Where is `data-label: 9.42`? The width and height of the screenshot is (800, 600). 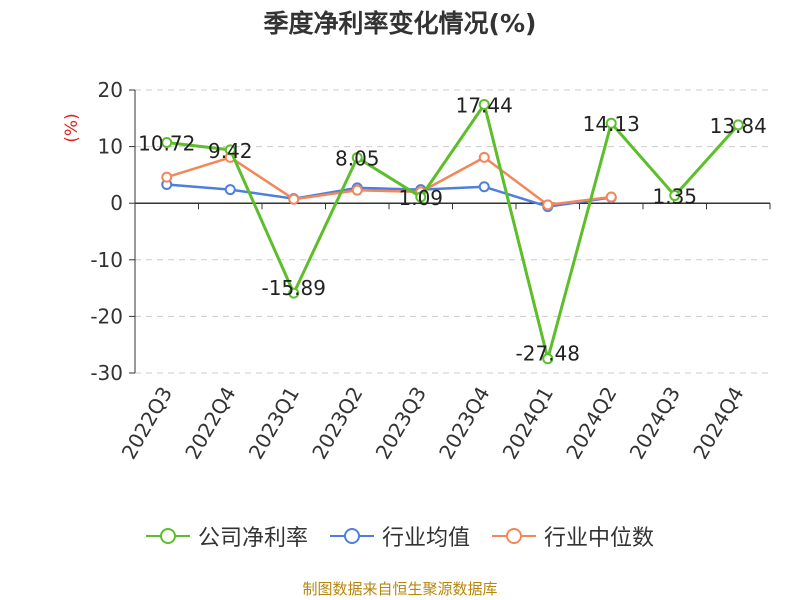
data-label: 9.42 is located at coordinates (230, 151).